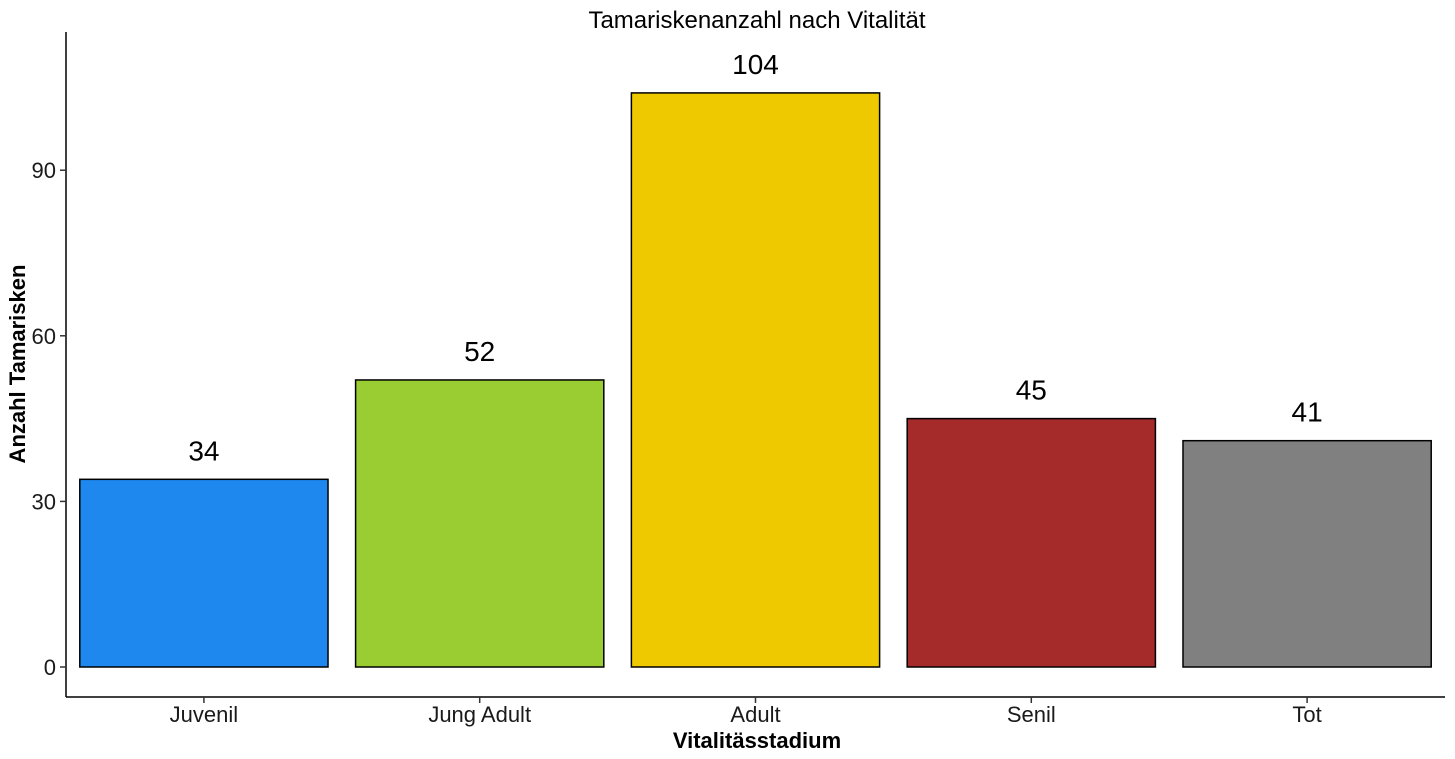  What do you see at coordinates (479, 523) in the screenshot?
I see `bar-jung-adult` at bounding box center [479, 523].